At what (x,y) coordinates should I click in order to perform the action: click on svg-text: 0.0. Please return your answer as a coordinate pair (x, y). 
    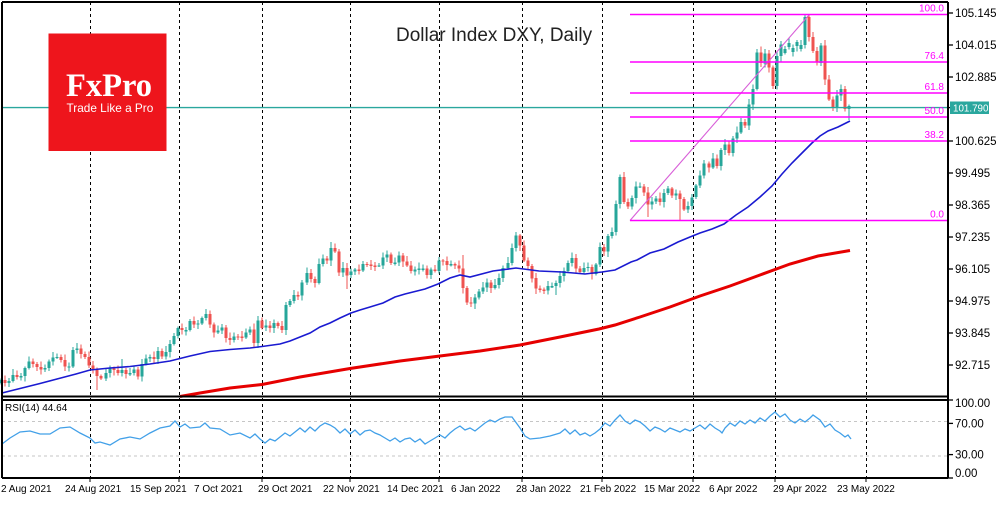
    Looking at the image, I should click on (937, 215).